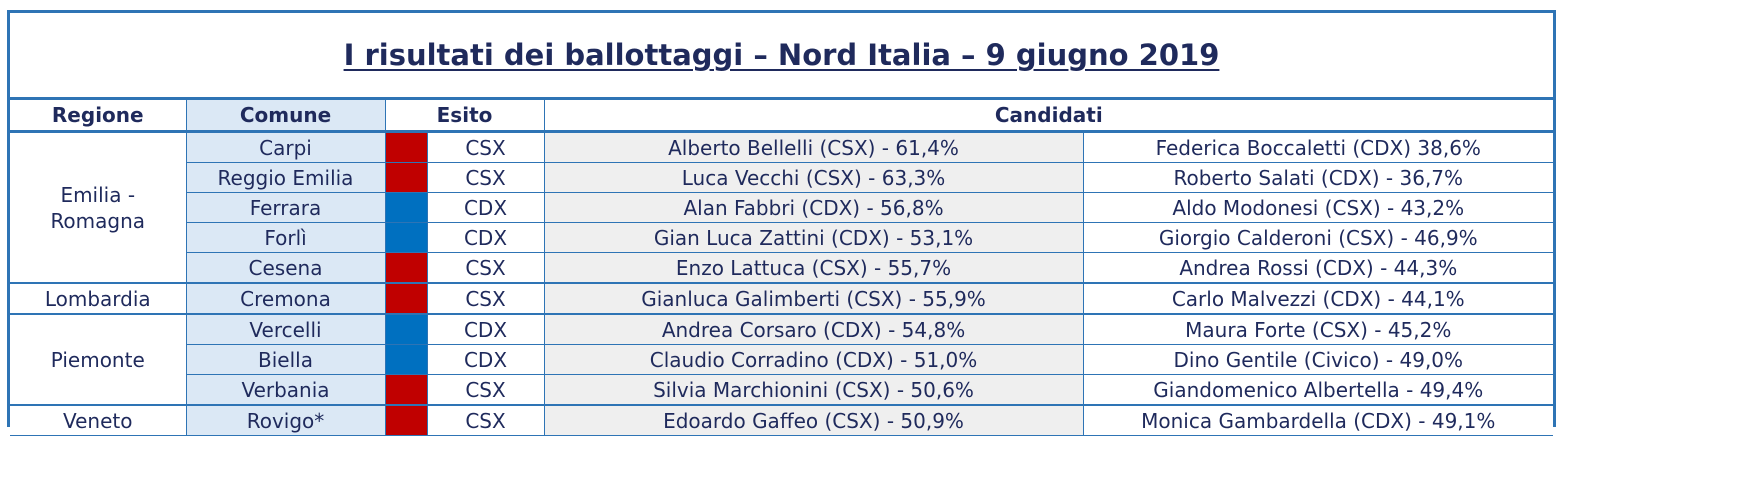  What do you see at coordinates (465, 115) in the screenshot?
I see `header-esito: Esito` at bounding box center [465, 115].